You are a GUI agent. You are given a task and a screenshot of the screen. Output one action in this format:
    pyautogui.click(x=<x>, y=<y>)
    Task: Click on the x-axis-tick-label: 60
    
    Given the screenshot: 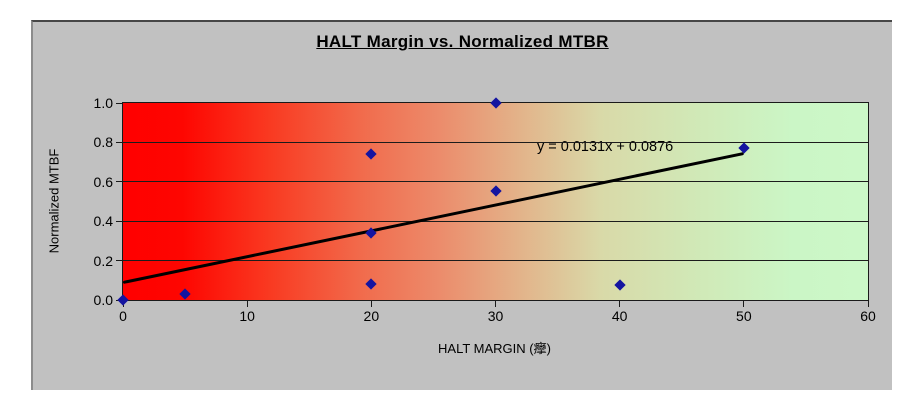 What is the action you would take?
    pyautogui.click(x=868, y=316)
    